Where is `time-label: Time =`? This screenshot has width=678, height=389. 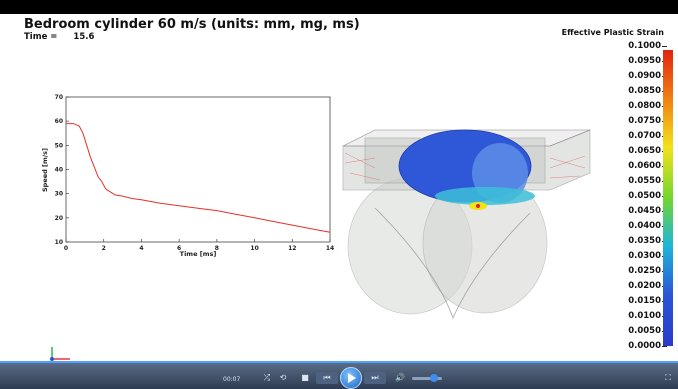 time-label: Time = is located at coordinates (41, 37).